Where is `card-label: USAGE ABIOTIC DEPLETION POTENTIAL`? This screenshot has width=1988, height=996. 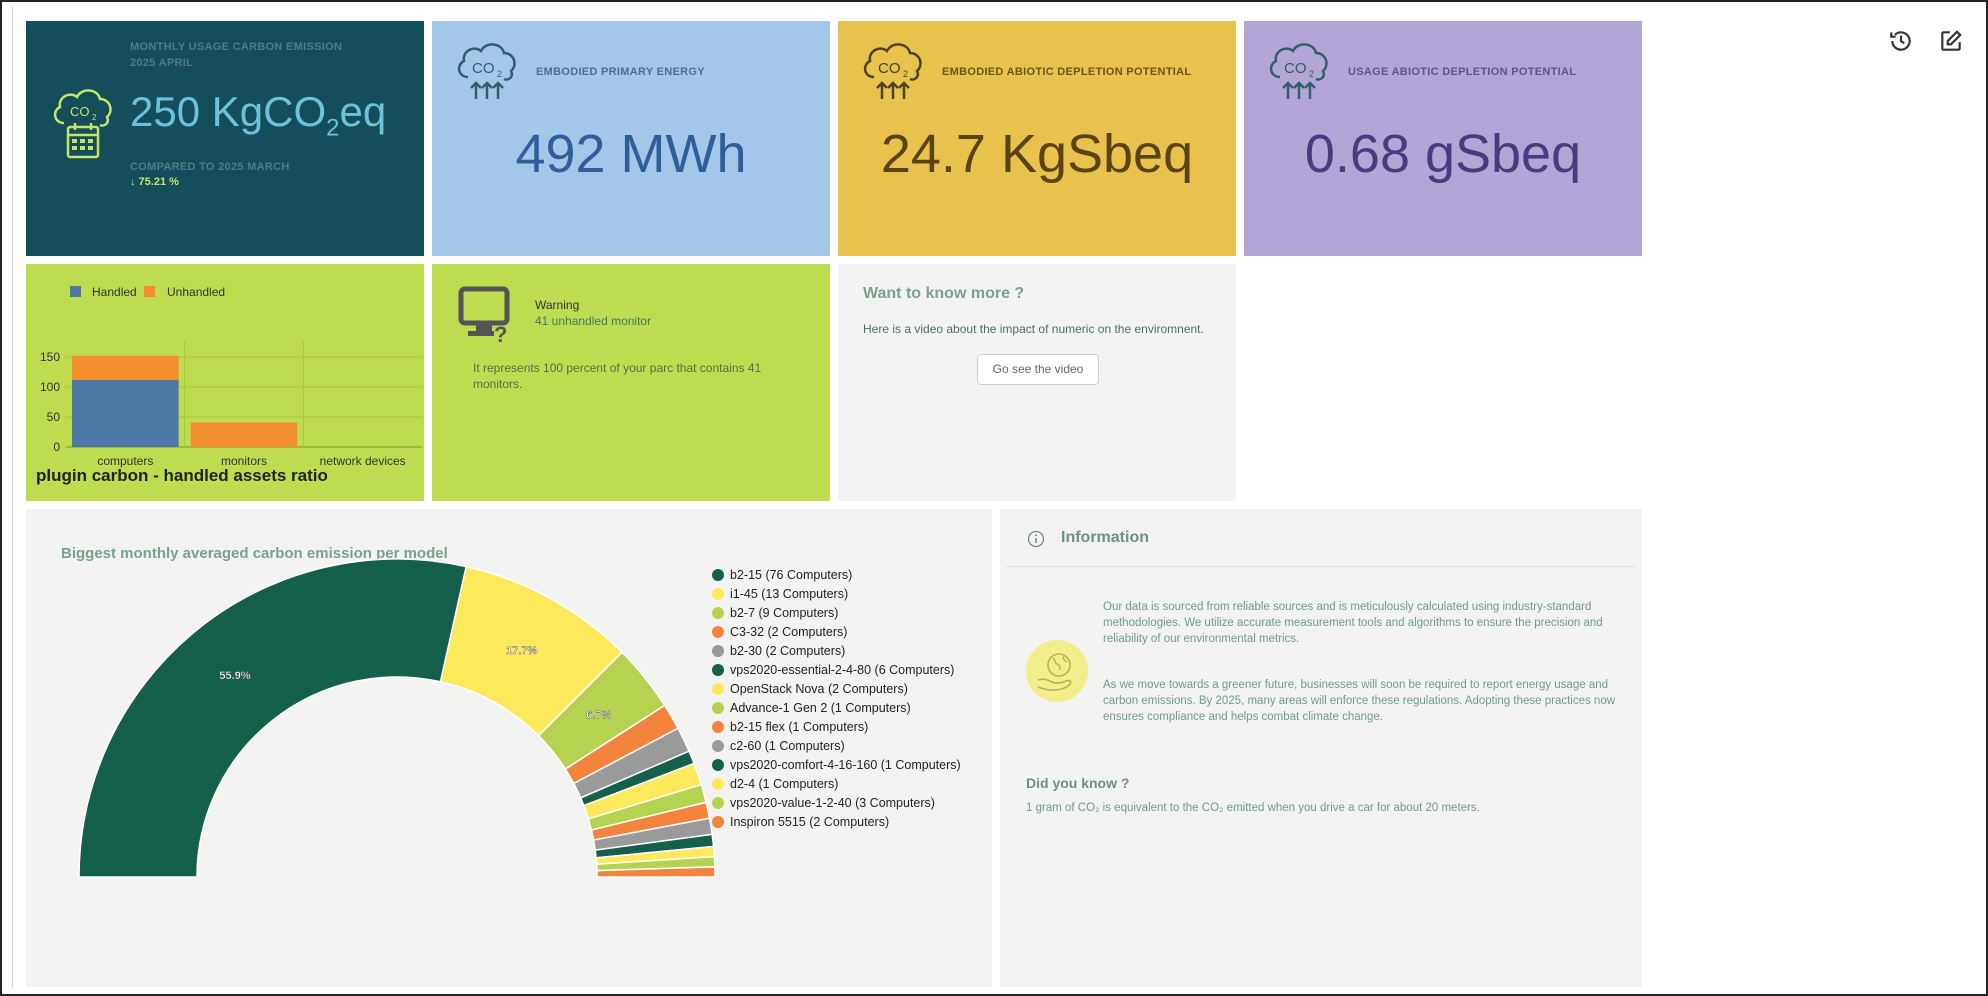
card-label: USAGE ABIOTIC DEPLETION POTENTIAL is located at coordinates (1462, 72).